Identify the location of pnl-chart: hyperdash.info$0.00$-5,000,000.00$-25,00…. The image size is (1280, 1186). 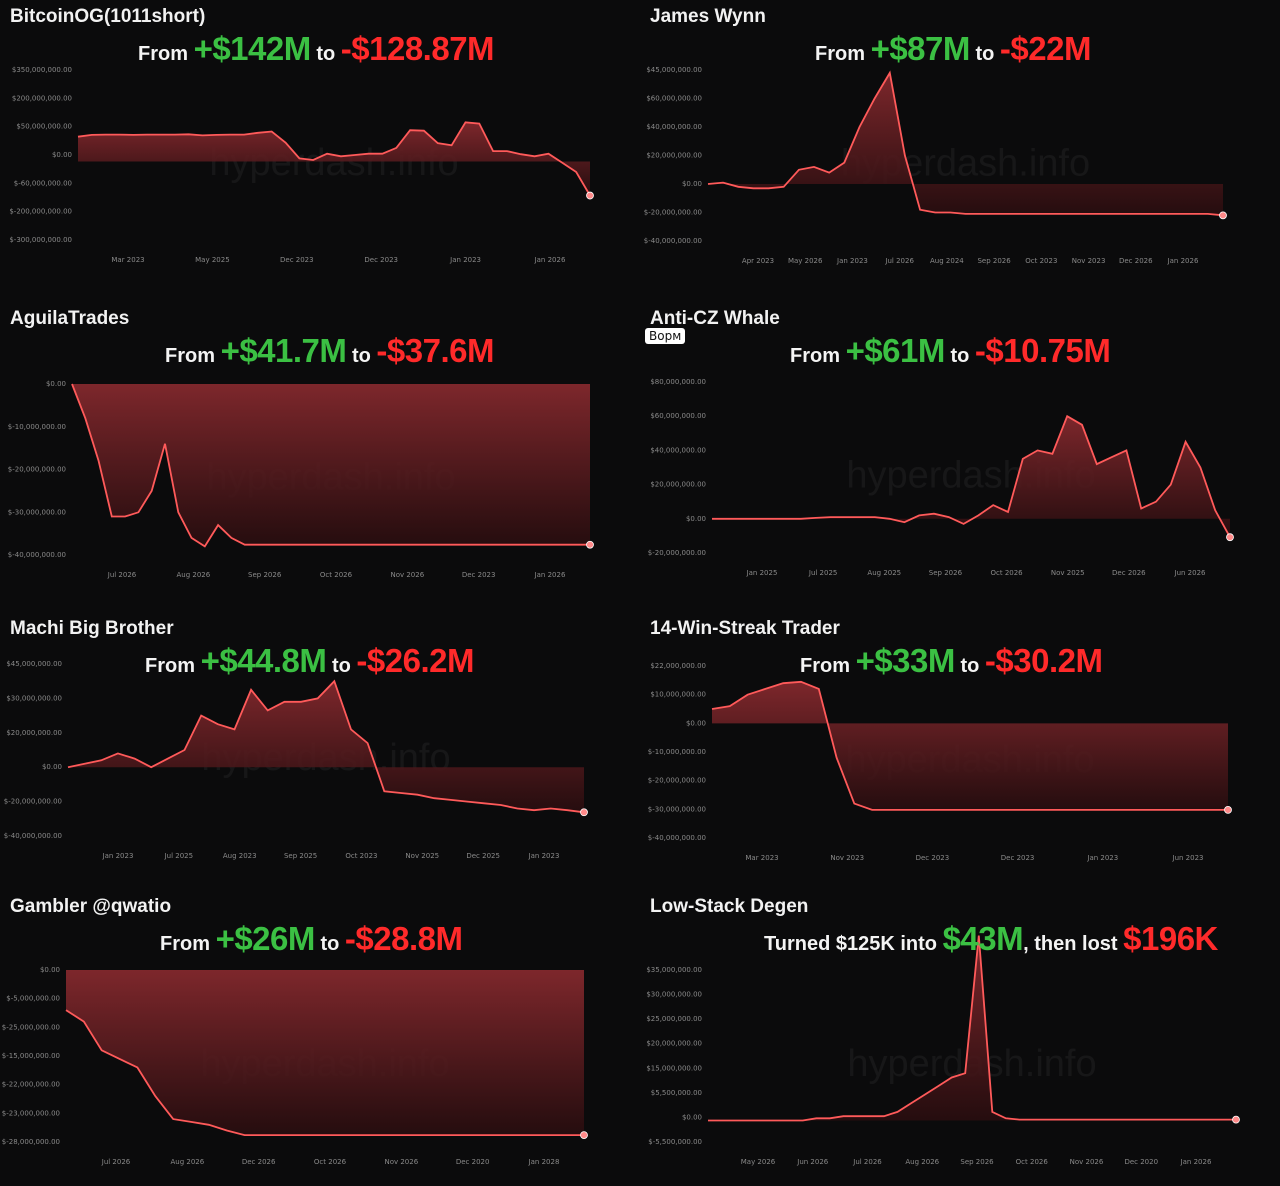
(295, 1066).